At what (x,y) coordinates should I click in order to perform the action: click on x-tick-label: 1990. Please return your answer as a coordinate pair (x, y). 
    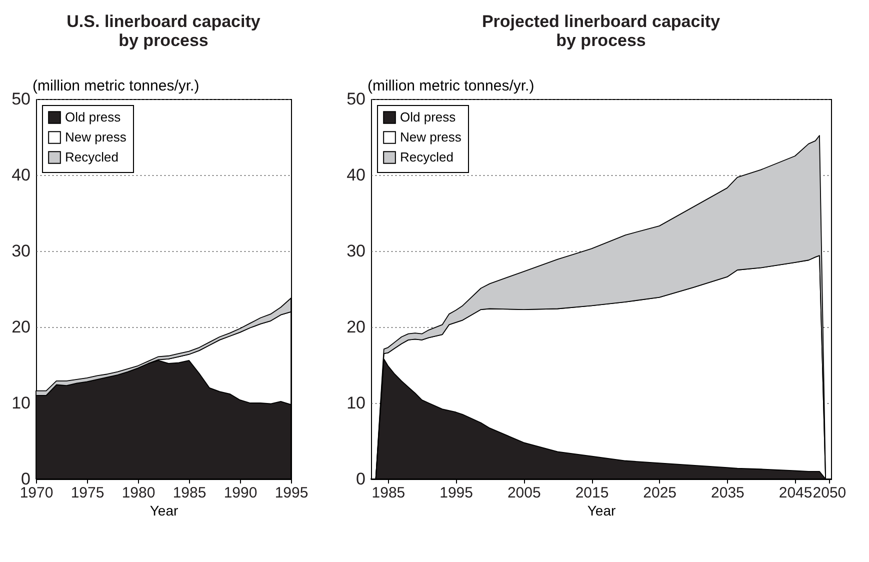
    Looking at the image, I should click on (241, 493).